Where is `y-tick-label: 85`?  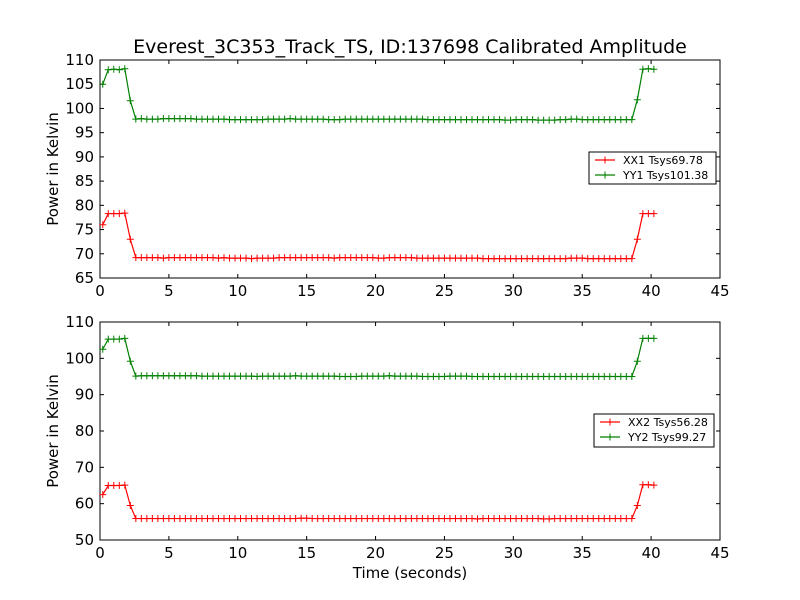
y-tick-label: 85 is located at coordinates (84, 181).